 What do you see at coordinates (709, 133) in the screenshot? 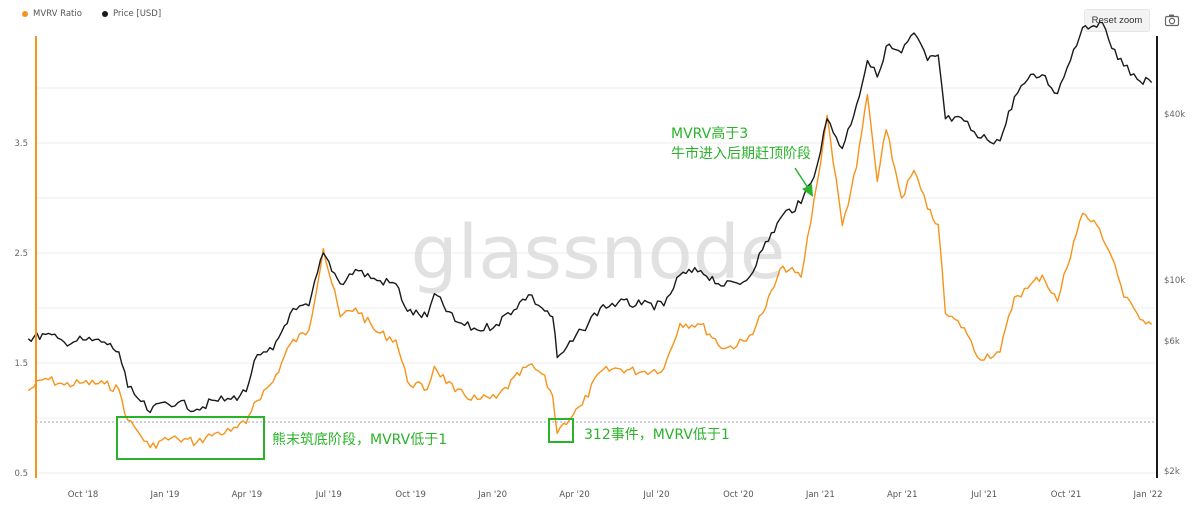
I see `annotation-mvrv-above-3: MVRV高于3` at bounding box center [709, 133].